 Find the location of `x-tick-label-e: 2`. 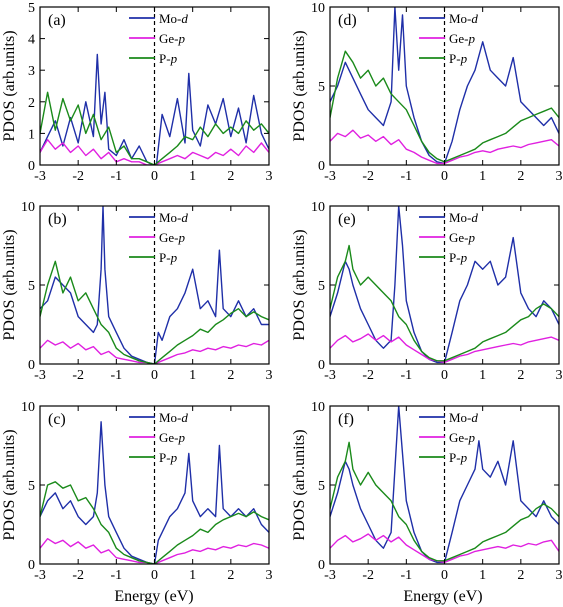

x-tick-label-e: 2 is located at coordinates (520, 375).